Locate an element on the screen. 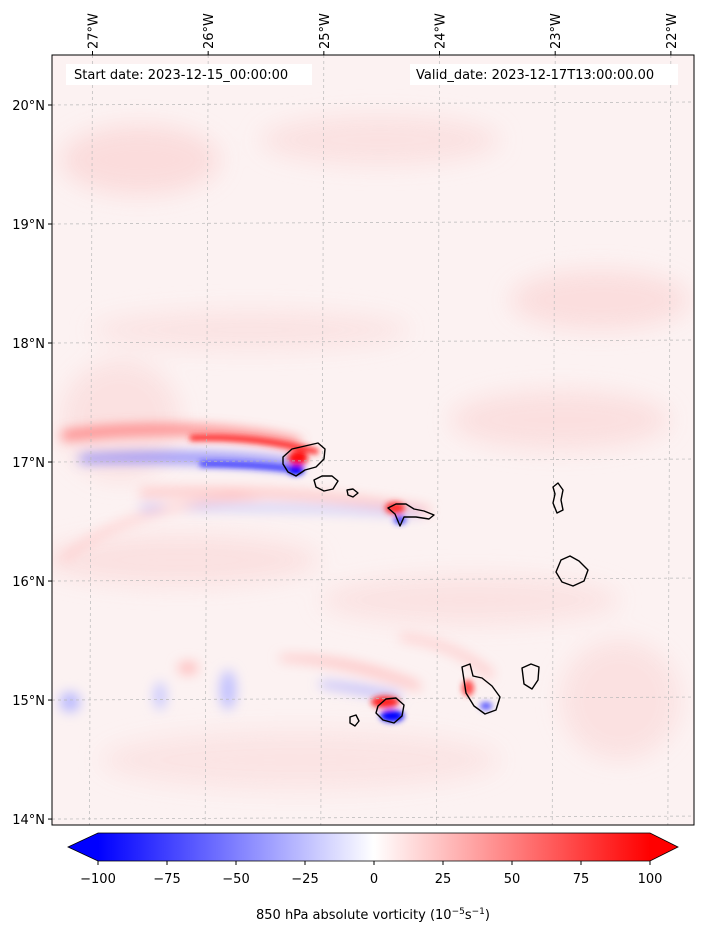  colorbar-ticks: −100 −75 −50 −25 0 25 50 75 100 is located at coordinates (371, 874).